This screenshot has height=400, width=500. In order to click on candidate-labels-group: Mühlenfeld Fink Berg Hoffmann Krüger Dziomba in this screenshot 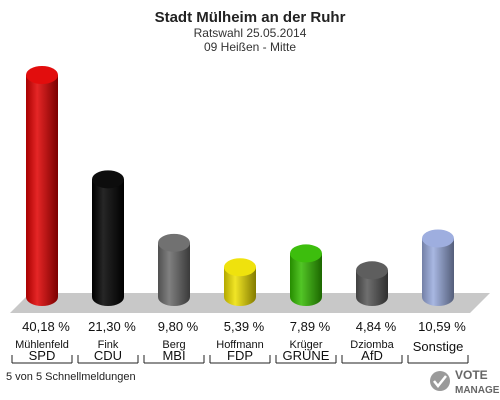, I will do `click(204, 345)`.